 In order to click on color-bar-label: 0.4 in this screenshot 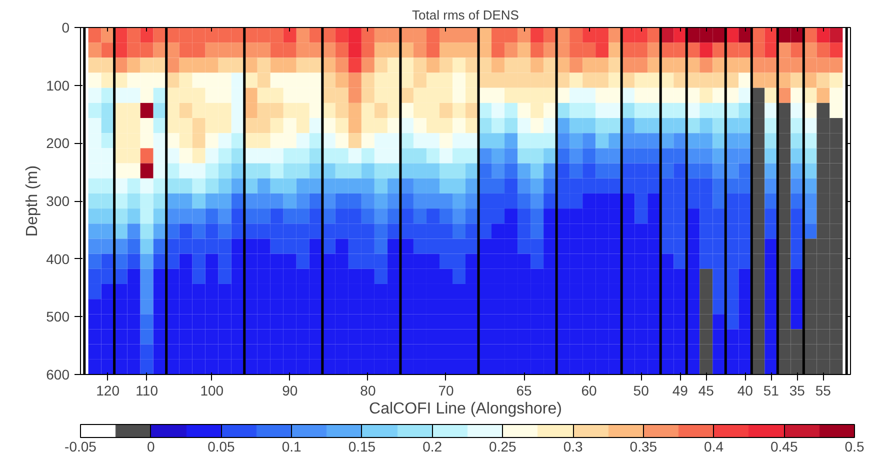, I will do `click(714, 446)`.